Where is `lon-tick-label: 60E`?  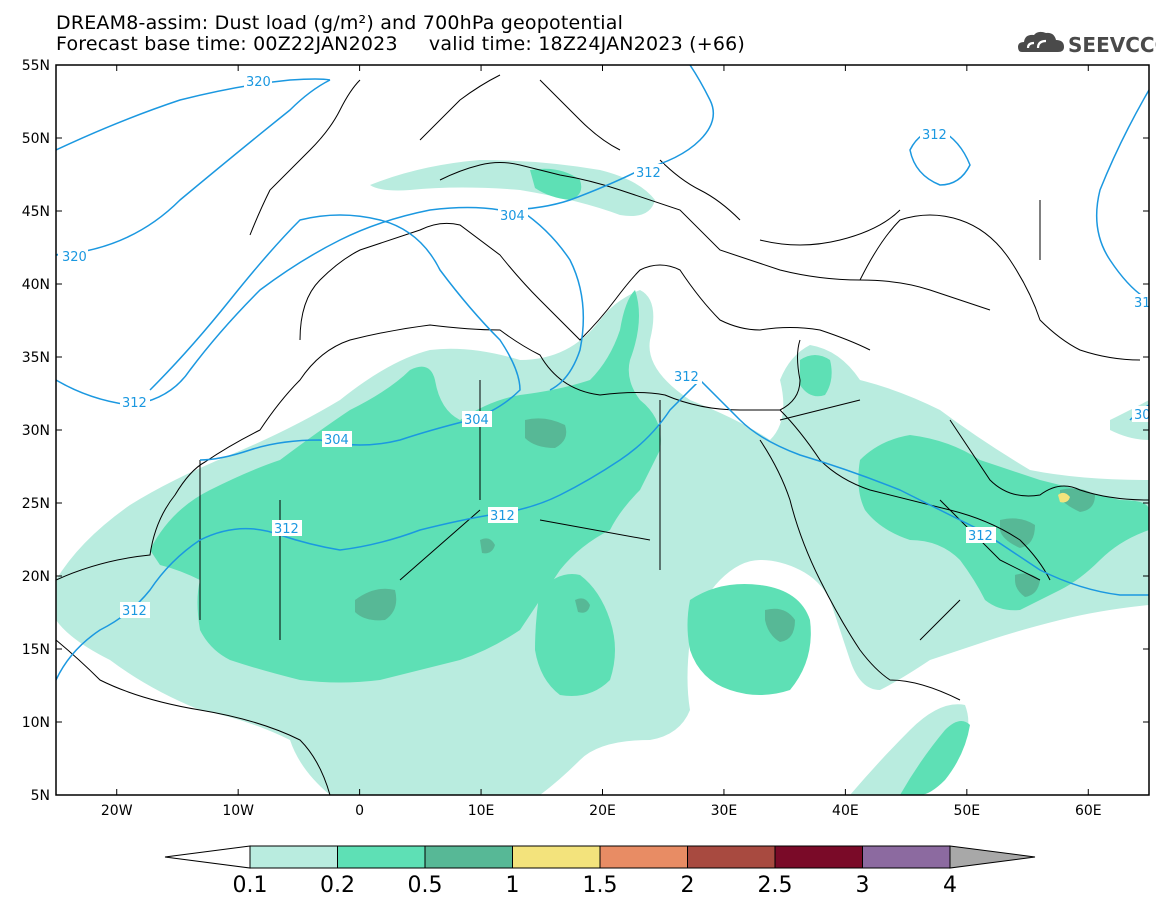 lon-tick-label: 60E is located at coordinates (1088, 811).